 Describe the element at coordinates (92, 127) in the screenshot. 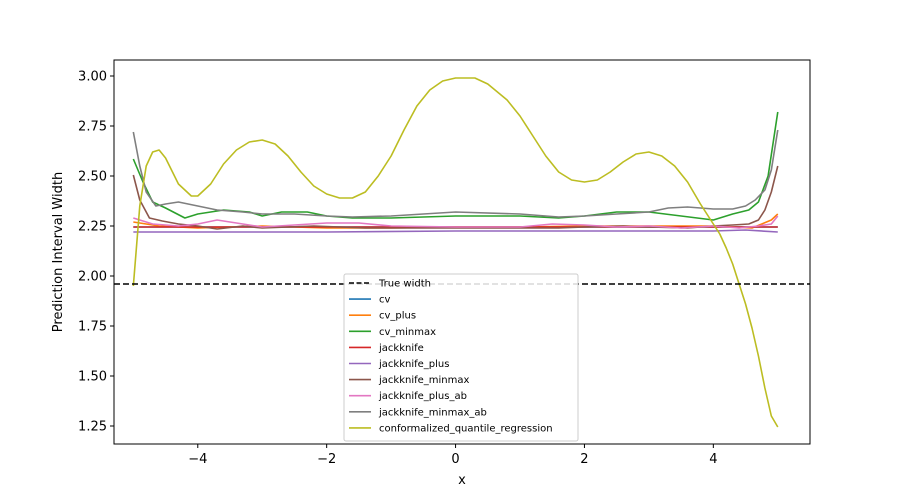

I see `y-tick-label: 2.75` at that location.